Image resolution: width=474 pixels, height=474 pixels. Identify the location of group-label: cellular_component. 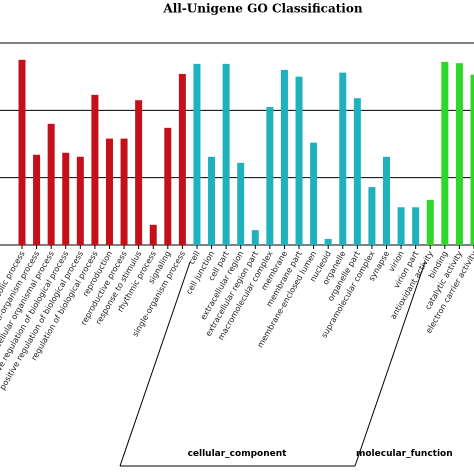
(238, 454).